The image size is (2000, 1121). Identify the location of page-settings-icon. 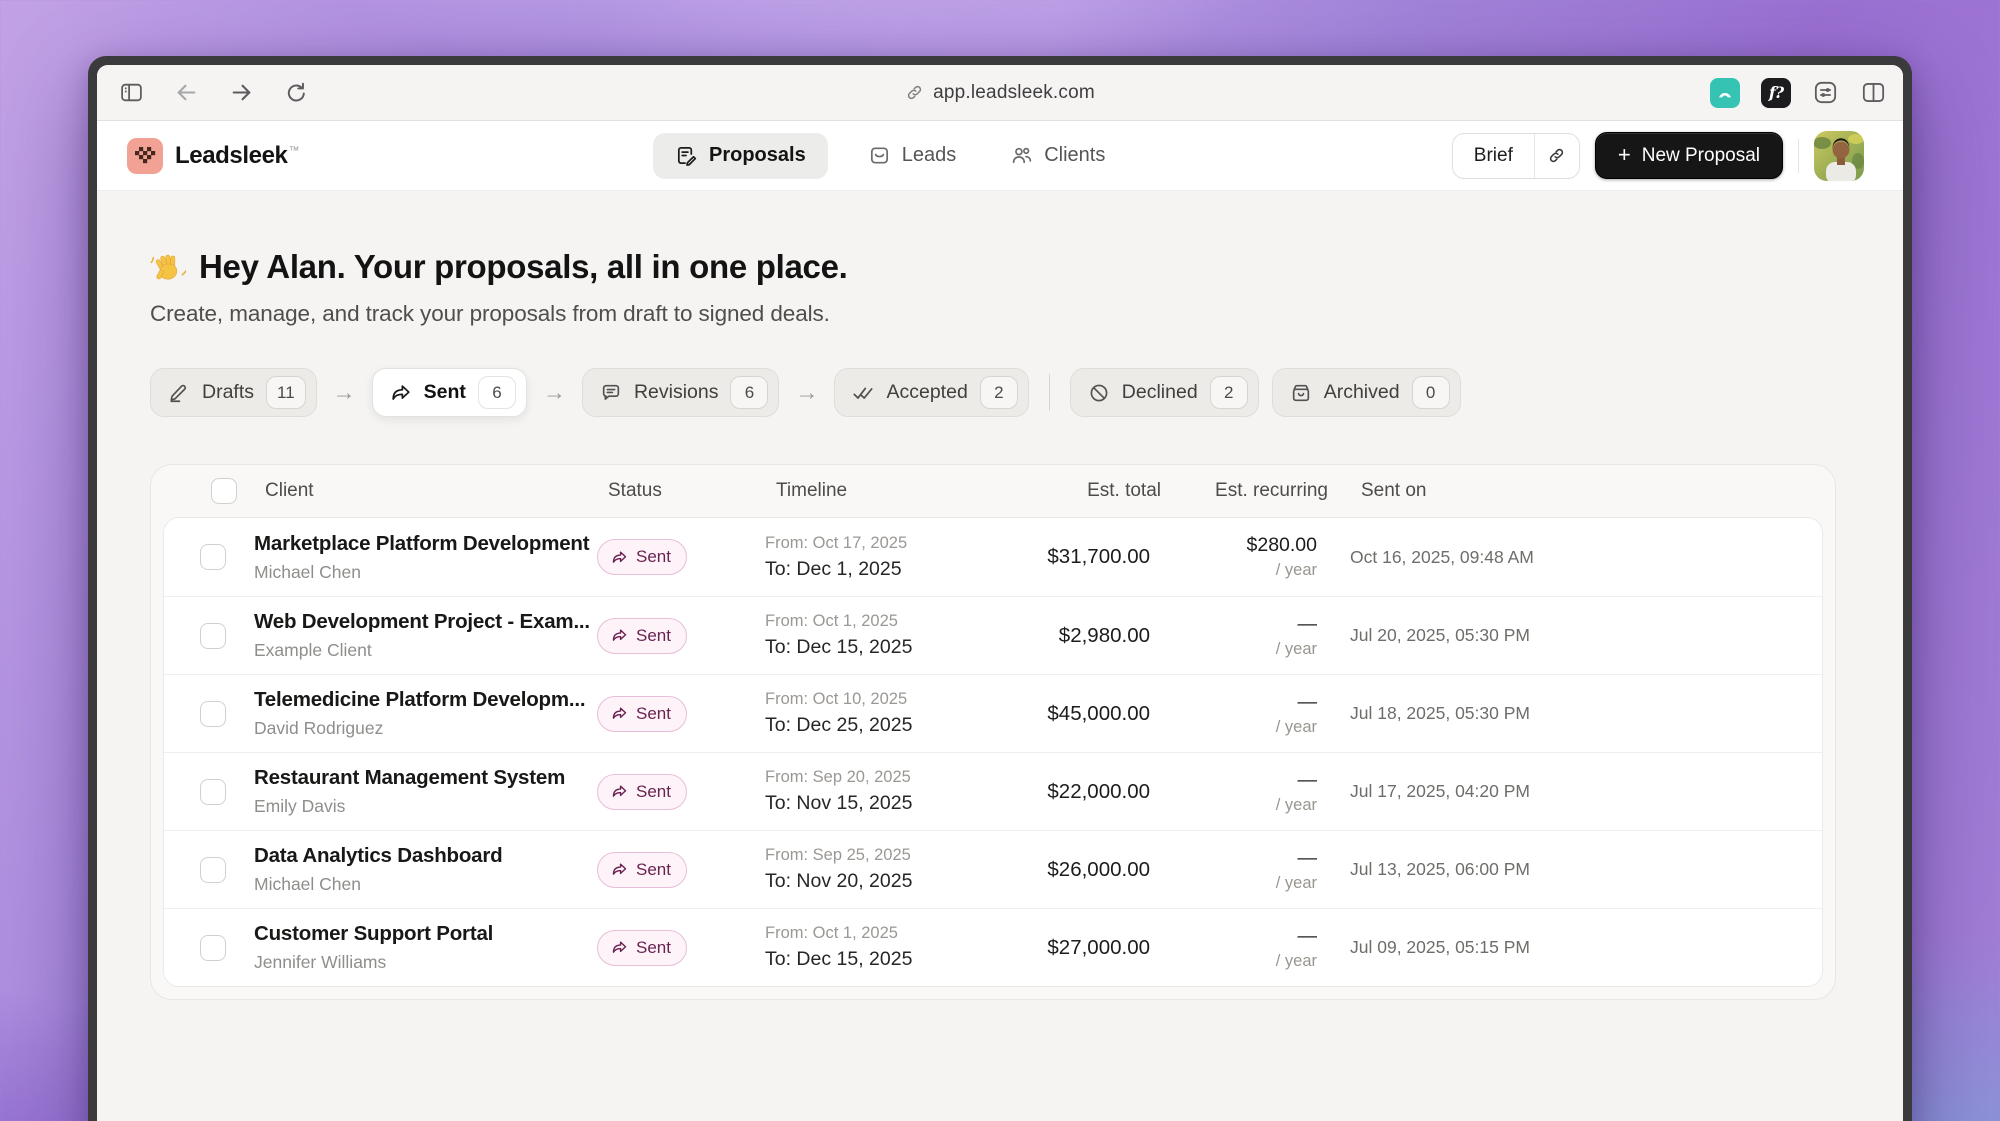
(1825, 92).